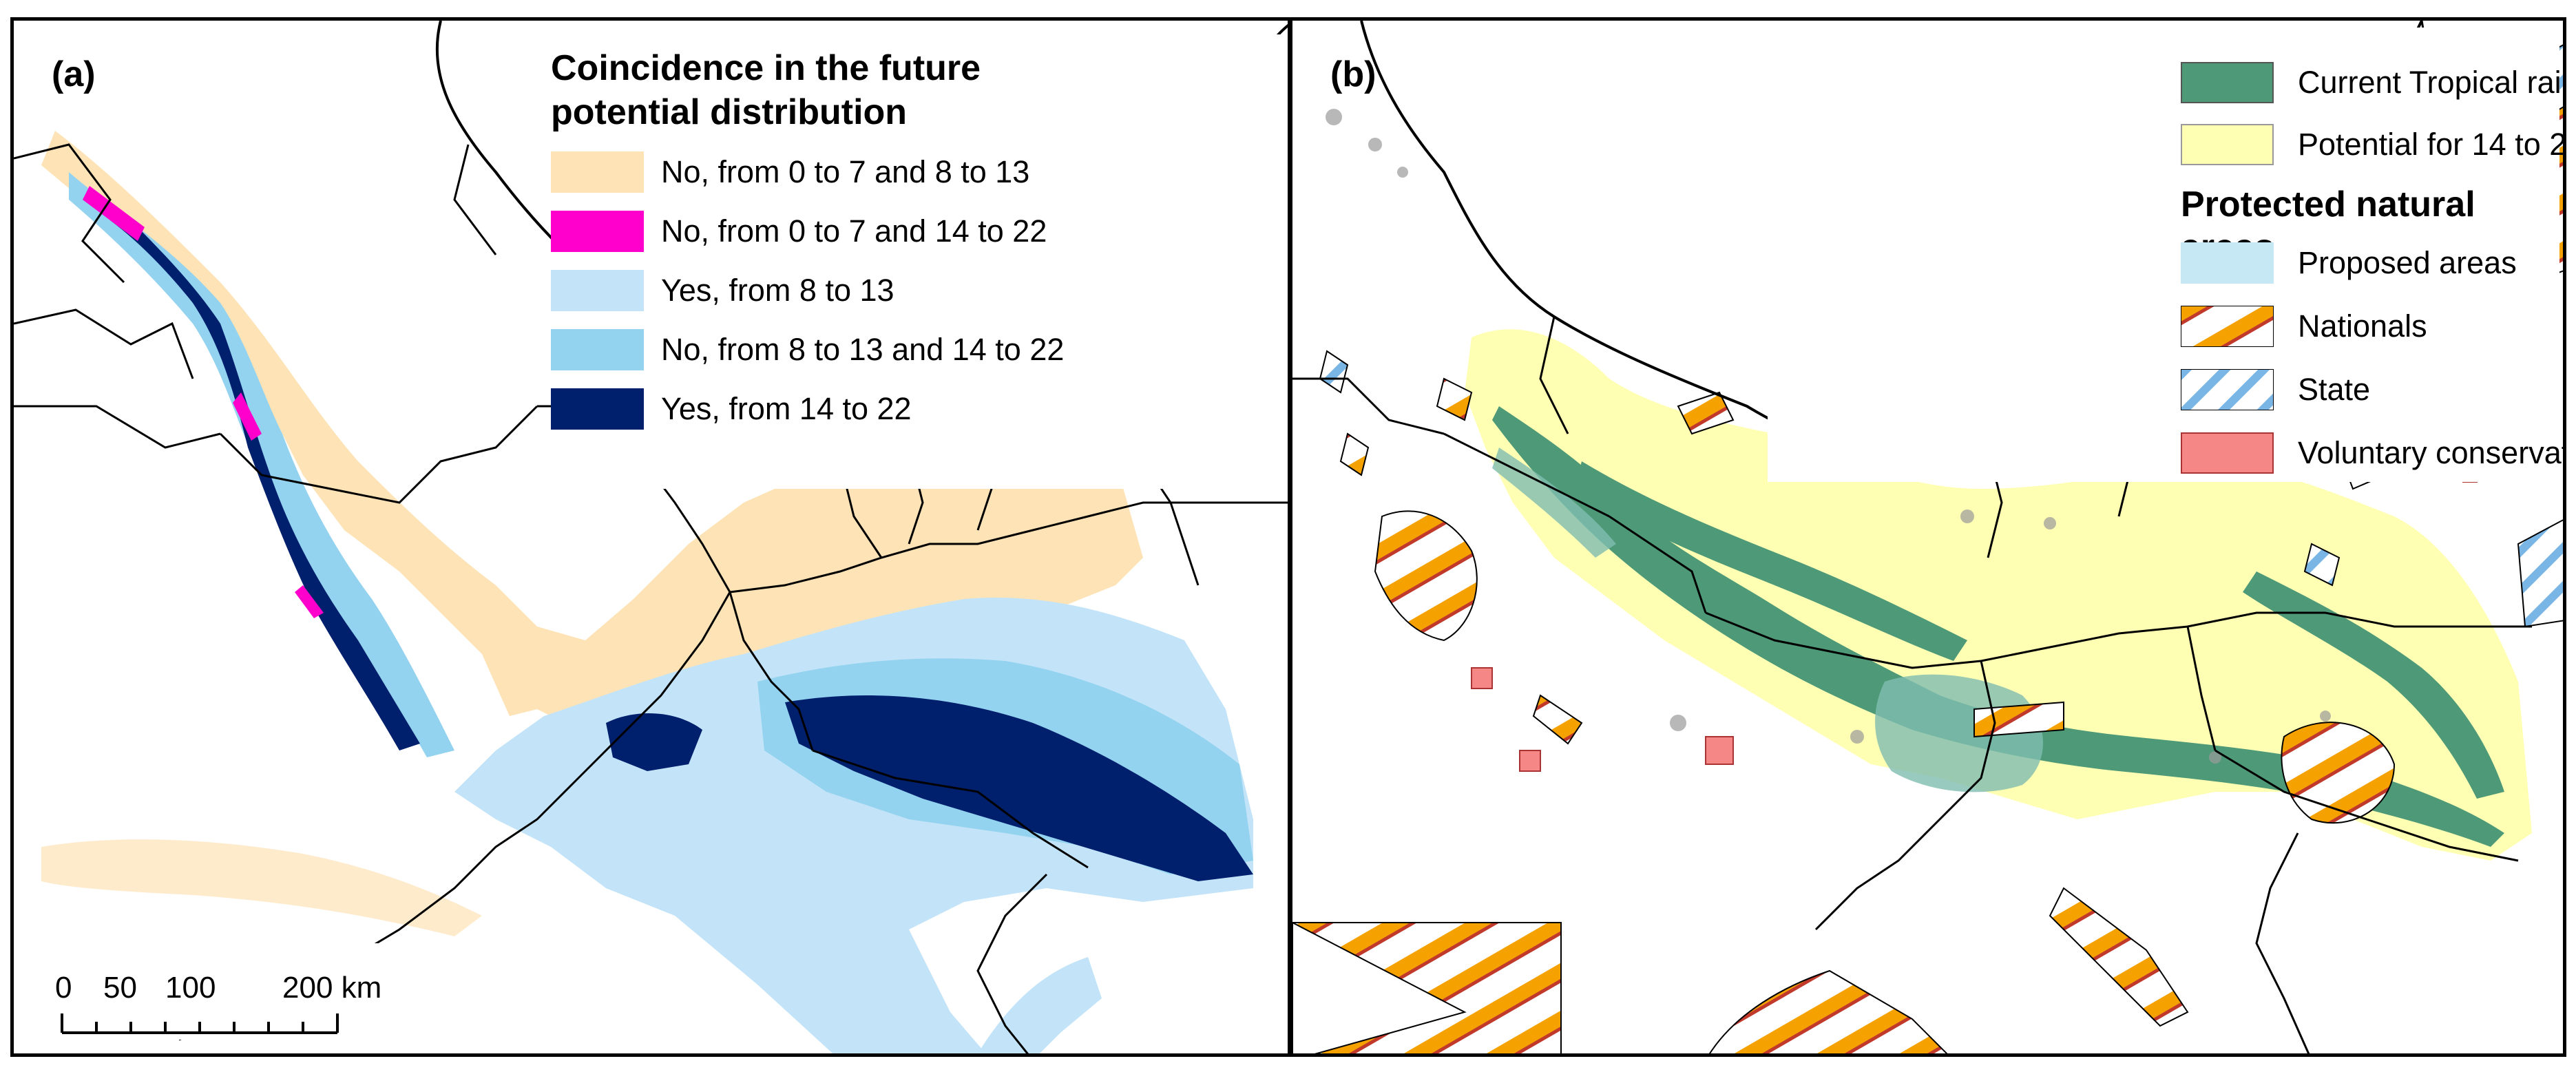 The height and width of the screenshot is (1072, 2576). I want to click on scale-label-50: 50, so click(120, 988).